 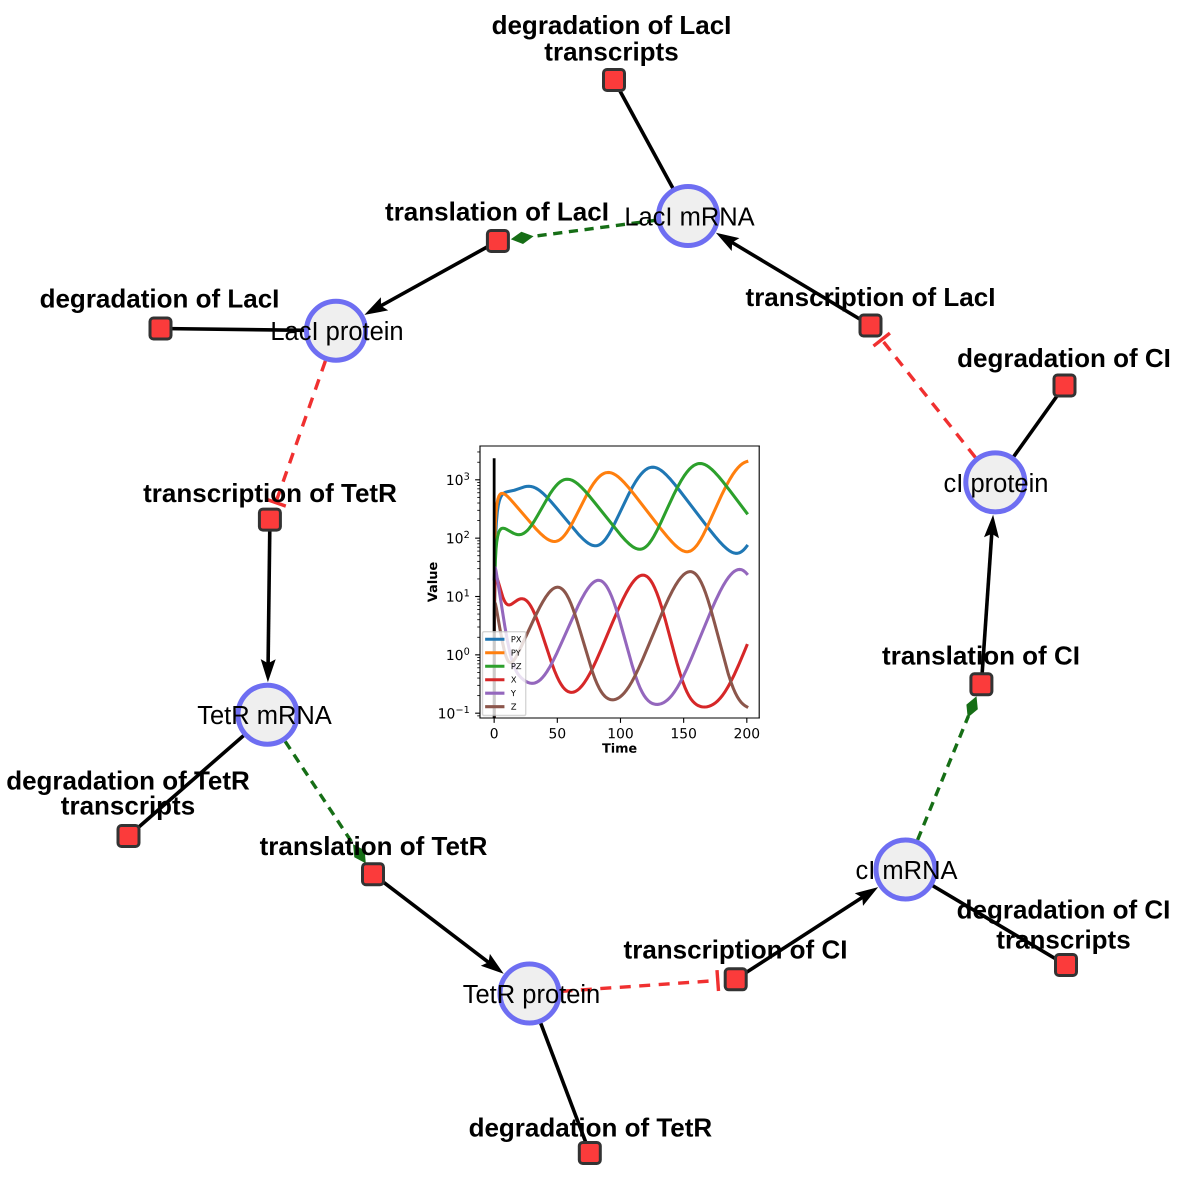 I want to click on svg-text: cI protein, so click(x=996, y=484).